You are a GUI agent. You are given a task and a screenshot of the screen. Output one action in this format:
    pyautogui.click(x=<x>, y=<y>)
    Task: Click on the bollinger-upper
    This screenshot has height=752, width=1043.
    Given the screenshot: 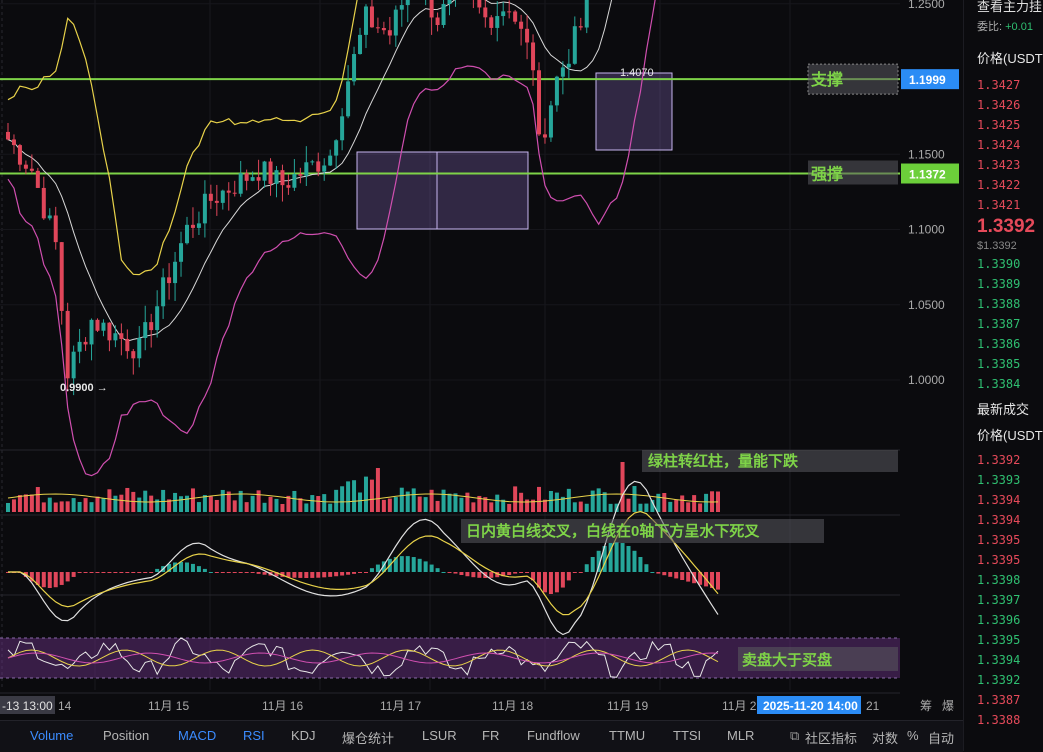 What is the action you would take?
    pyautogui.click(x=182, y=138)
    